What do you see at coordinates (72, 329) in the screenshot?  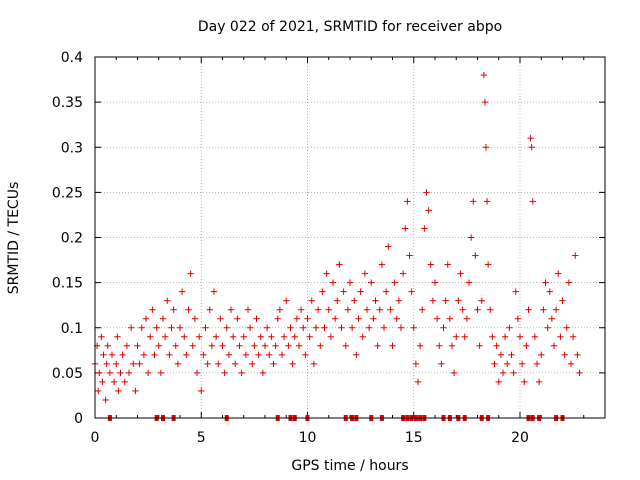 I see `y-tick-label: 0.1` at bounding box center [72, 329].